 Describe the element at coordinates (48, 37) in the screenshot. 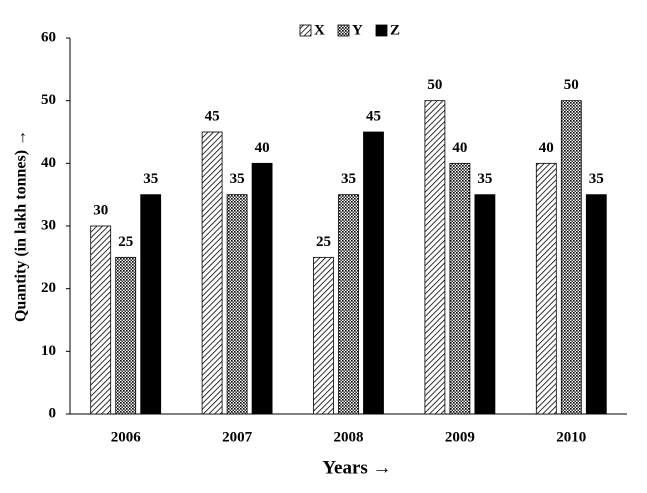

I see `y-tick-label: 60` at that location.